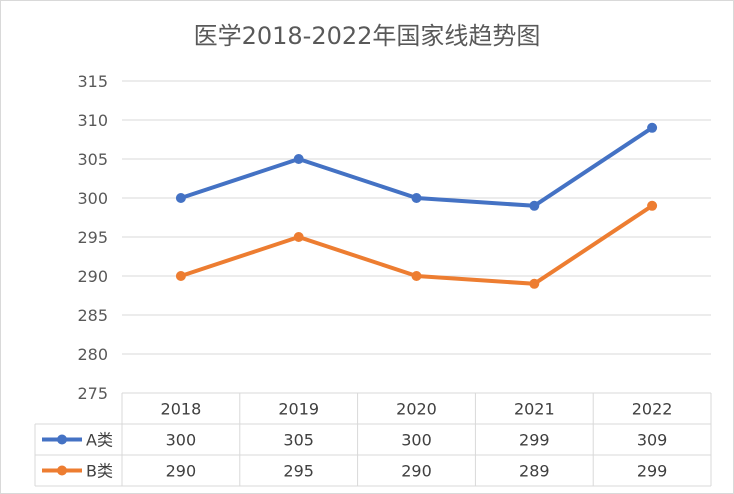  I want to click on y-tick-label: 315, so click(92, 81).